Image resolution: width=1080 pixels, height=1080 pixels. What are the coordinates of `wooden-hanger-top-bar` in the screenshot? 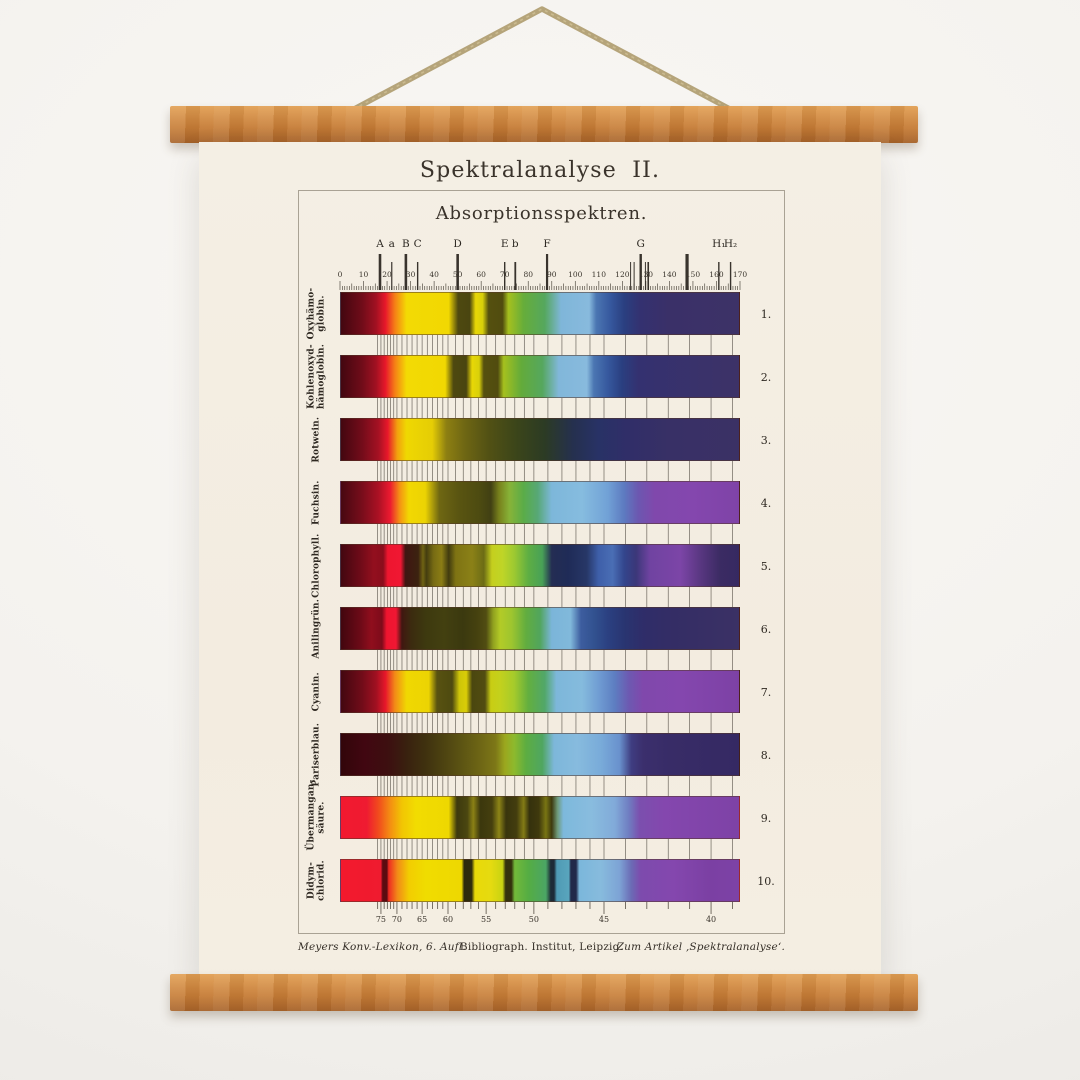 It's located at (544, 124).